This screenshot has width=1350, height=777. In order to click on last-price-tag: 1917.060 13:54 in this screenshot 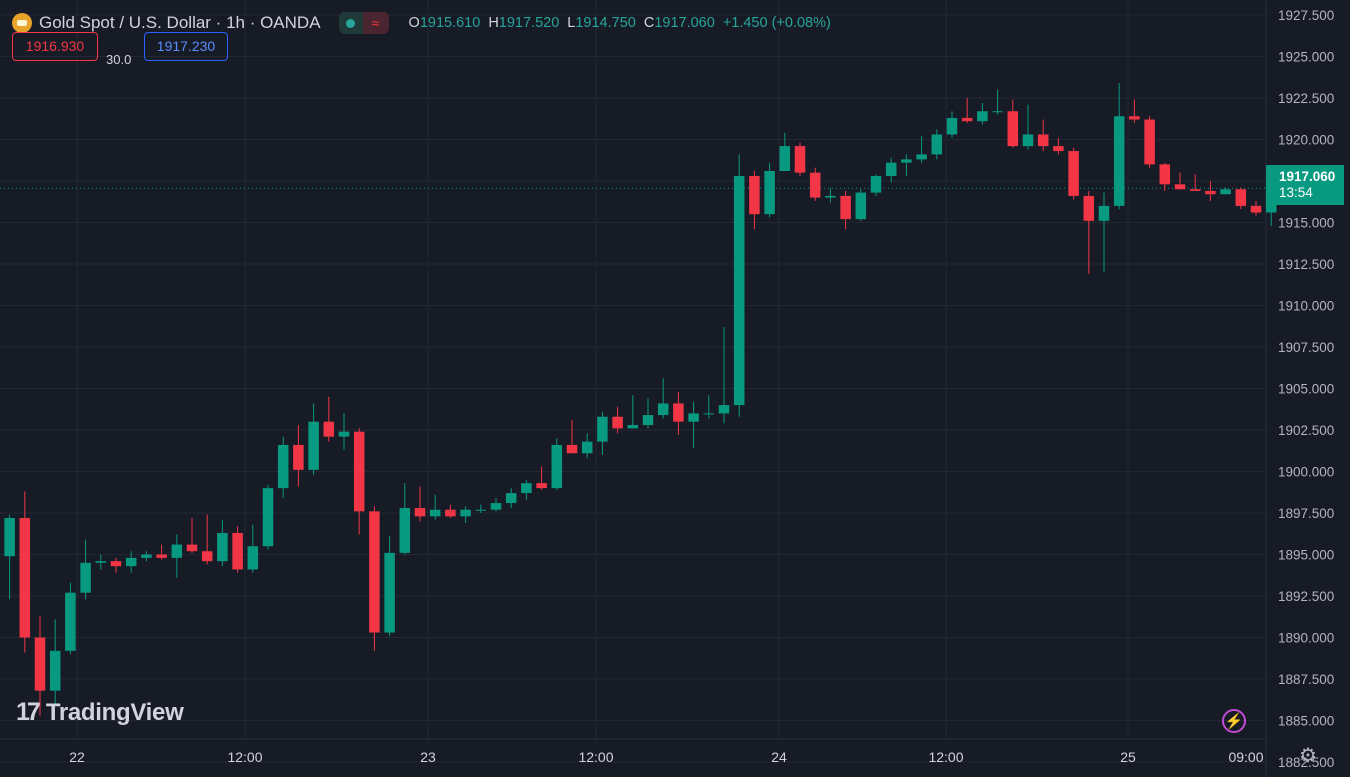, I will do `click(1305, 185)`.